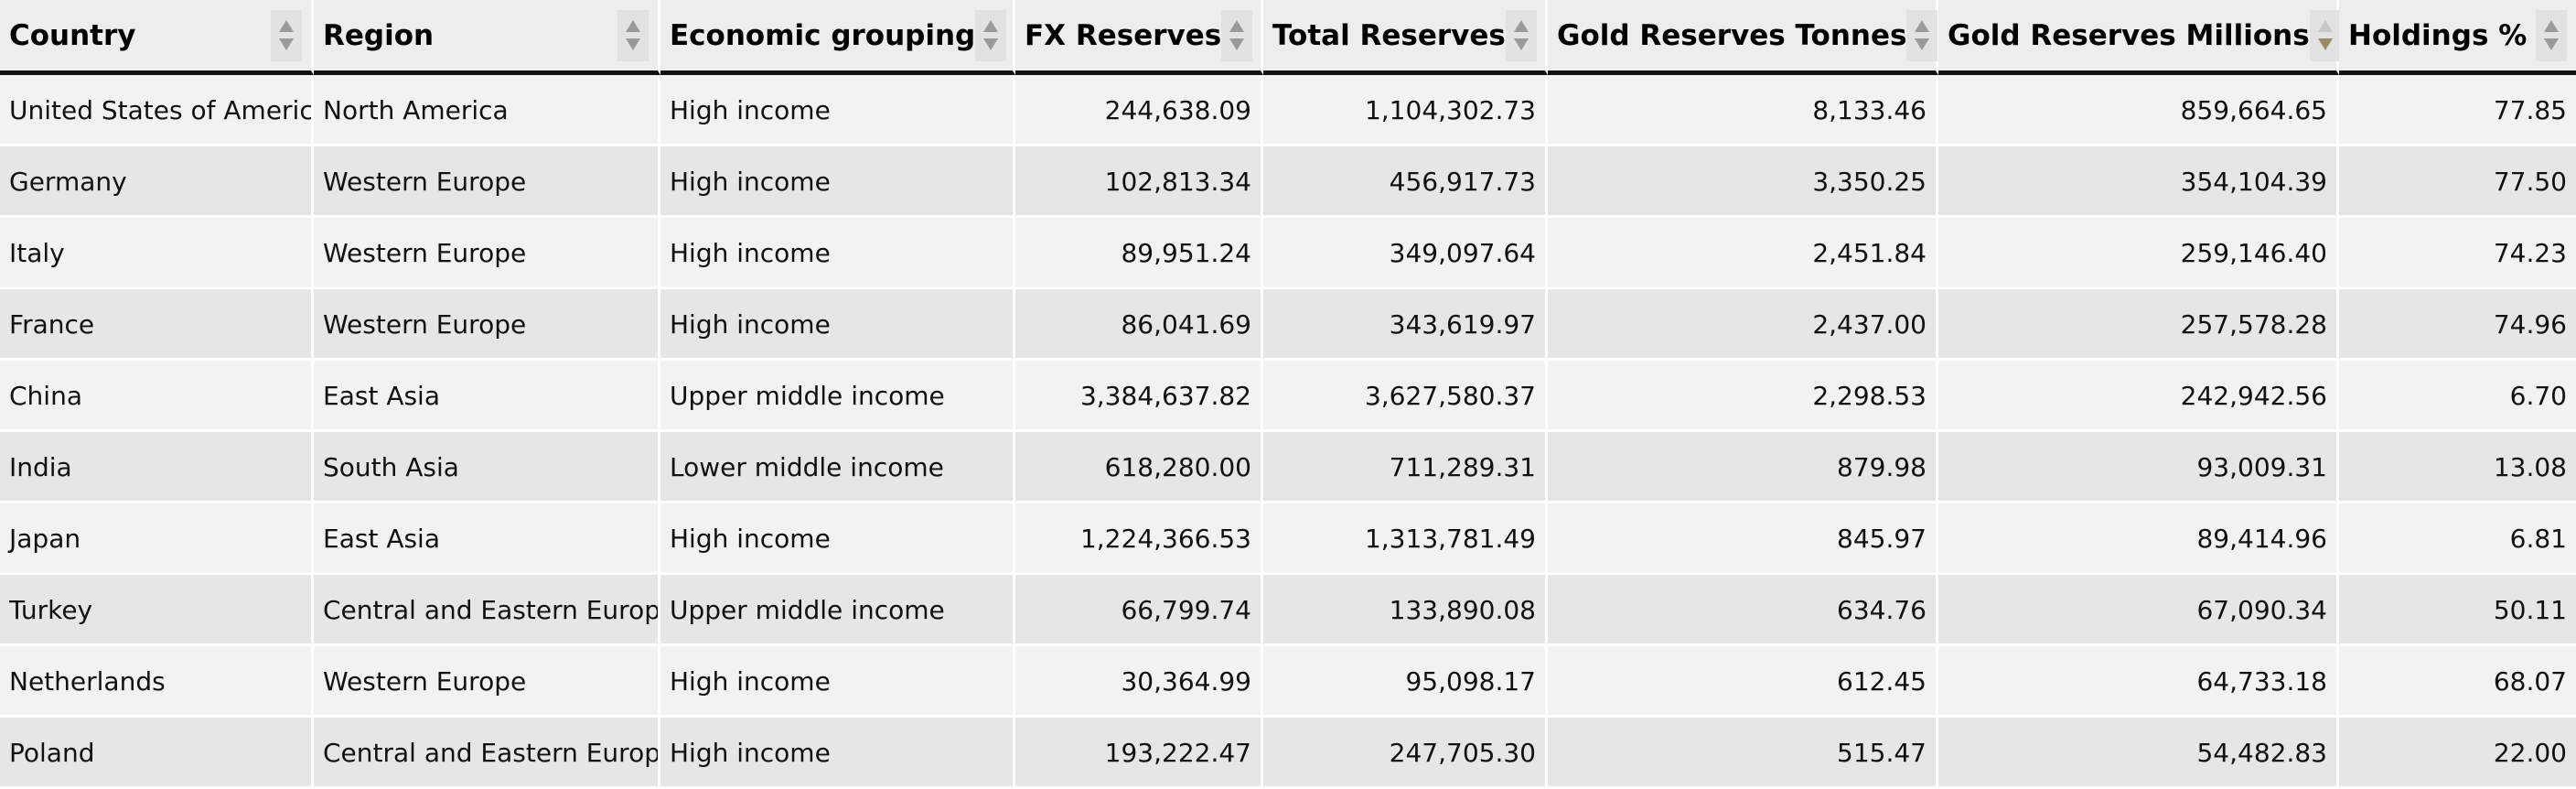 Image resolution: width=2576 pixels, height=789 pixels. What do you see at coordinates (2457, 539) in the screenshot?
I see `table-cell: 6.81` at bounding box center [2457, 539].